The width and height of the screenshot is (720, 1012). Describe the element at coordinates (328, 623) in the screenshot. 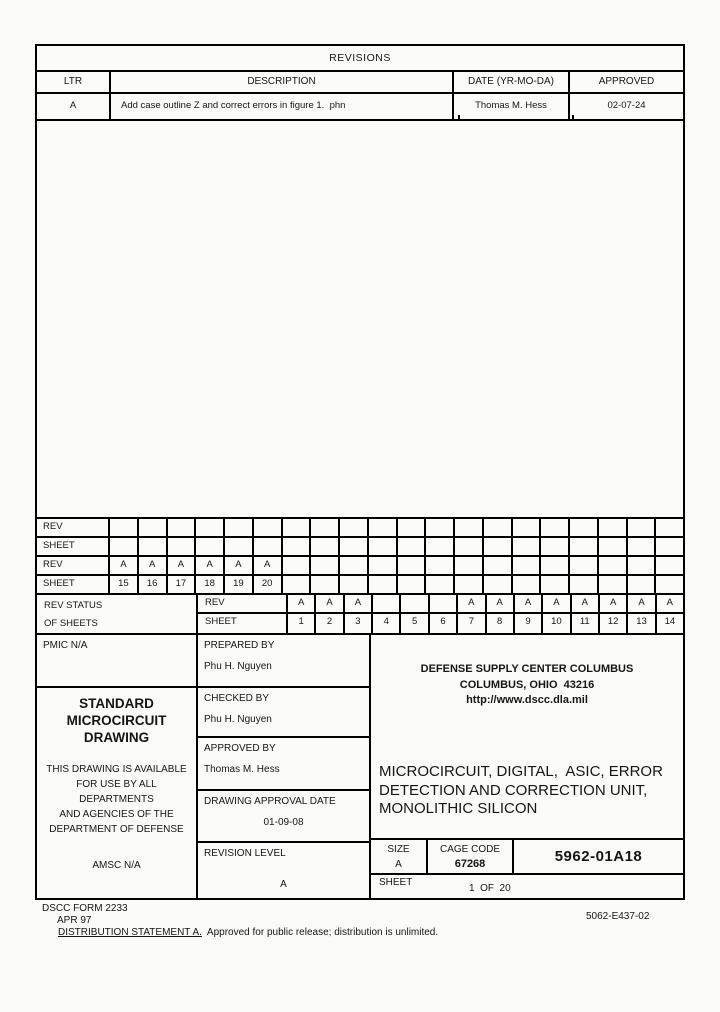

I see `grid-cell: 2` at that location.